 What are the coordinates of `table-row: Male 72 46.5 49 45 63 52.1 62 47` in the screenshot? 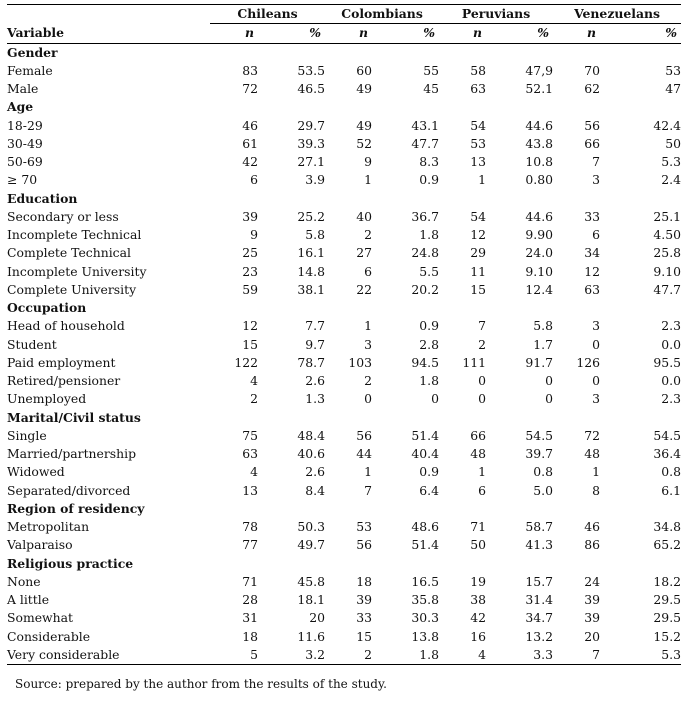 It's located at (344, 89).